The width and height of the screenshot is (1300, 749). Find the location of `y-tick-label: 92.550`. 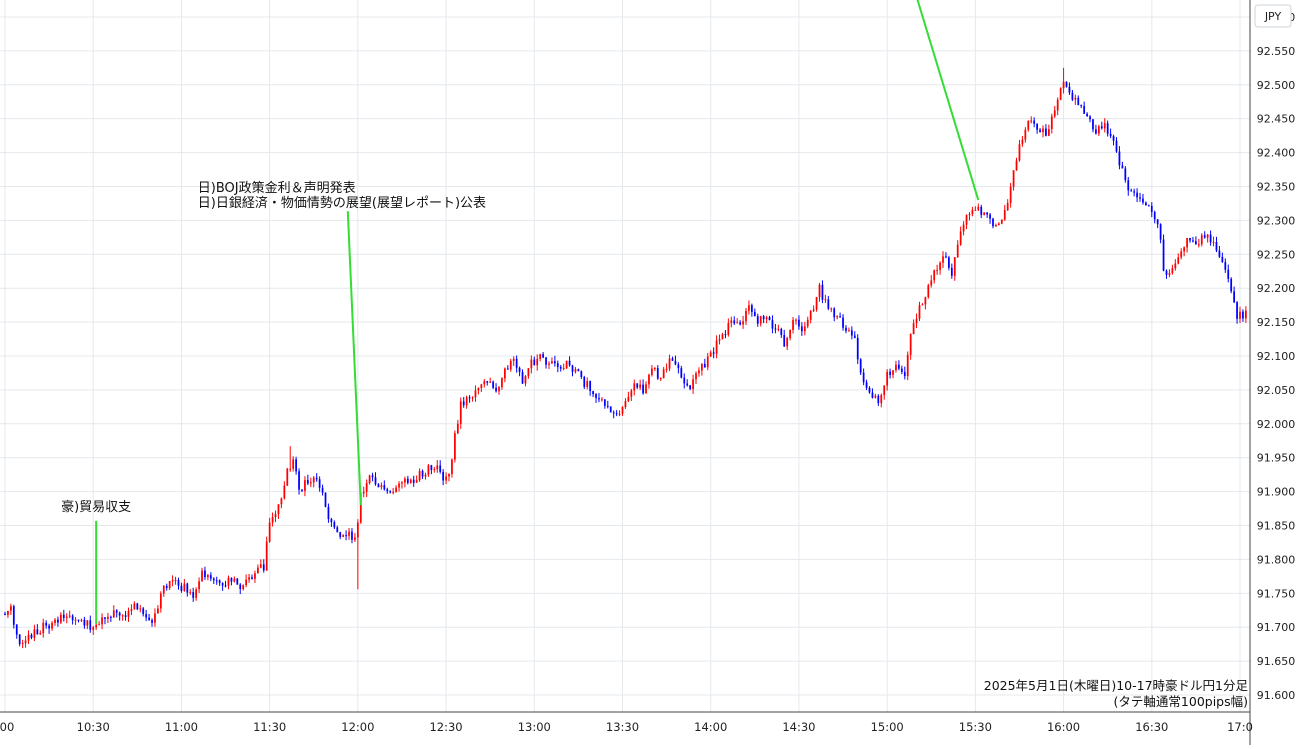

y-tick-label: 92.550 is located at coordinates (1276, 51).